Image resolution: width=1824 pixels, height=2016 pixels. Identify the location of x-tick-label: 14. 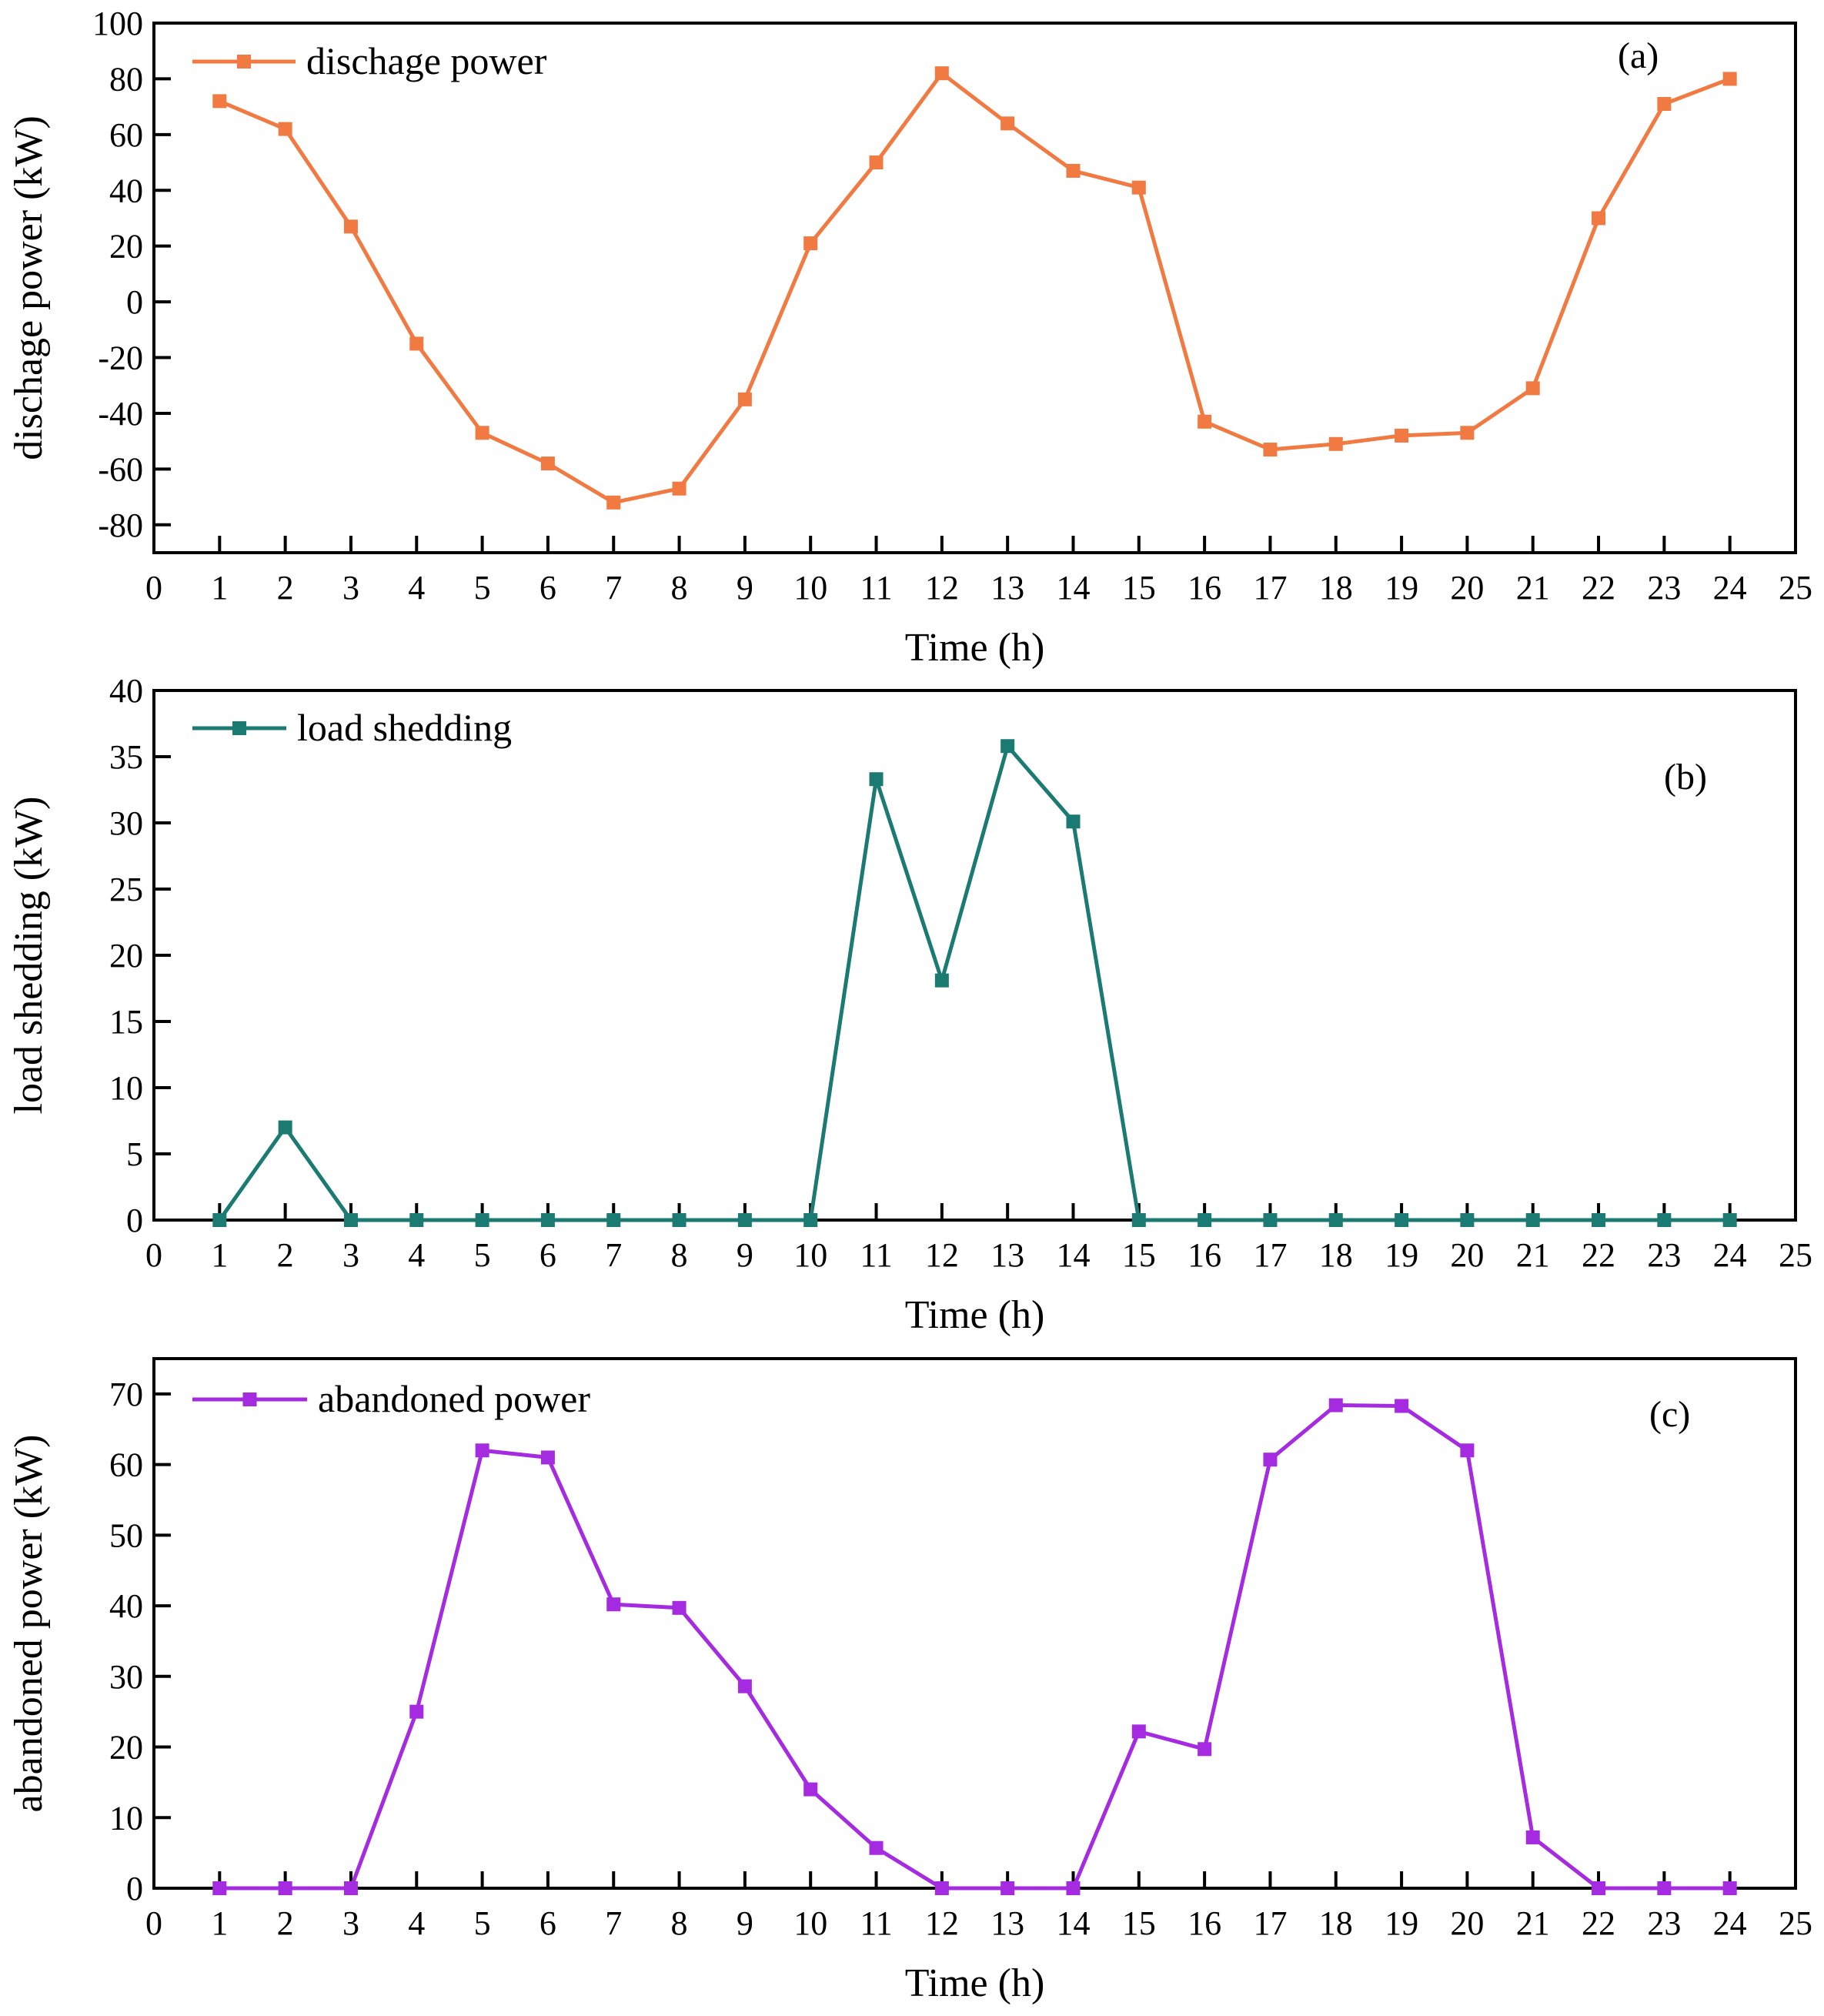
(1073, 1255).